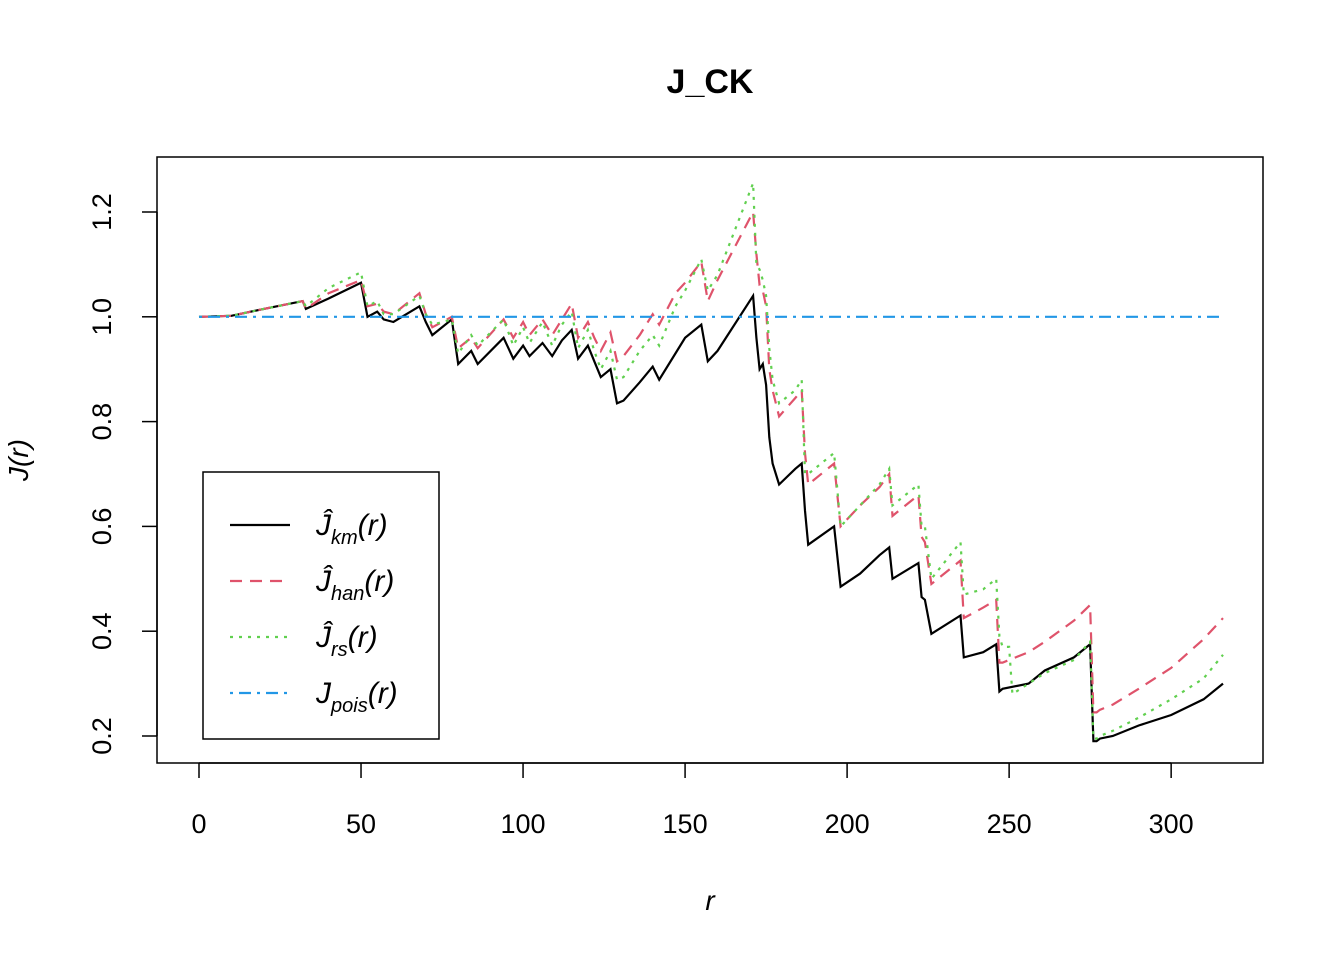 The image size is (1344, 960). What do you see at coordinates (122, 474) in the screenshot?
I see `y-axis: 0.2 0.4 0.6 0.8 1.0 1.2` at bounding box center [122, 474].